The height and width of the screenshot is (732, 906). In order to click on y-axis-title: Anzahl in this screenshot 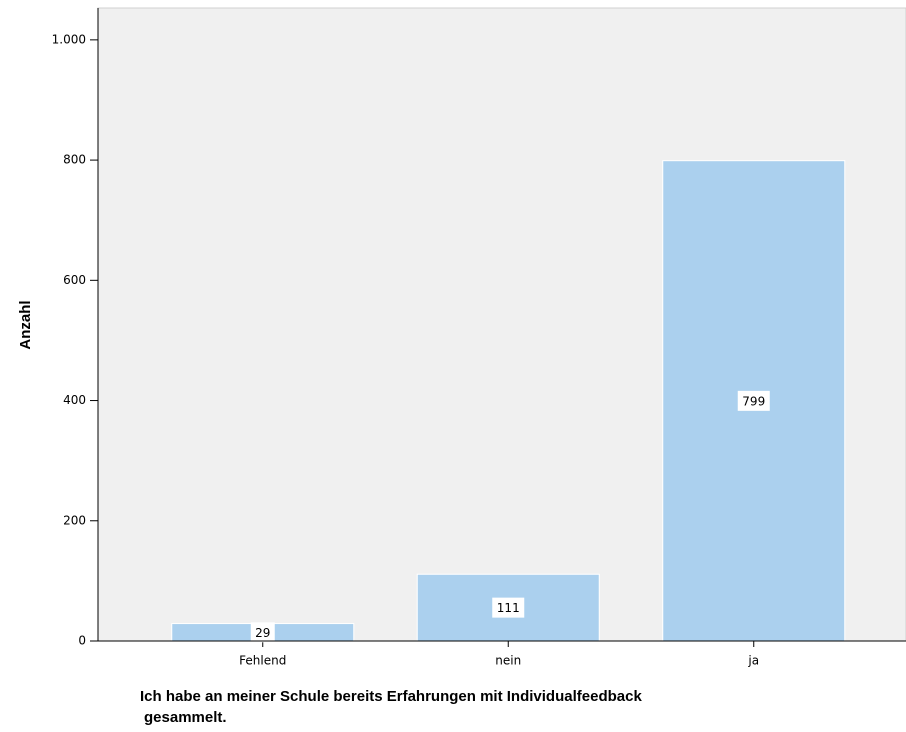, I will do `click(25, 324)`.